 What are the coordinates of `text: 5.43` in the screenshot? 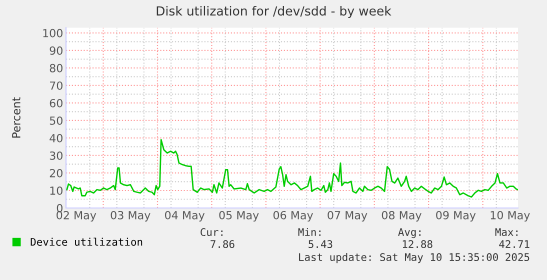 It's located at (320, 244).